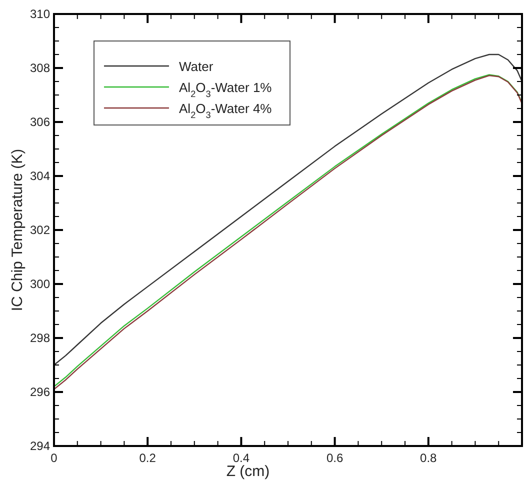 The width and height of the screenshot is (528, 481). I want to click on y-tick-label: 300, so click(40, 284).